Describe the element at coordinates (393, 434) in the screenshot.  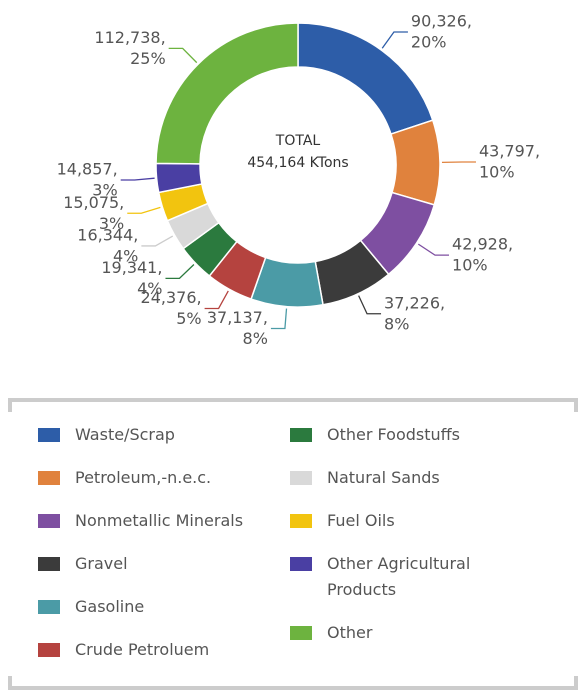
I see `legend-label: Other Foodstuffs` at that location.